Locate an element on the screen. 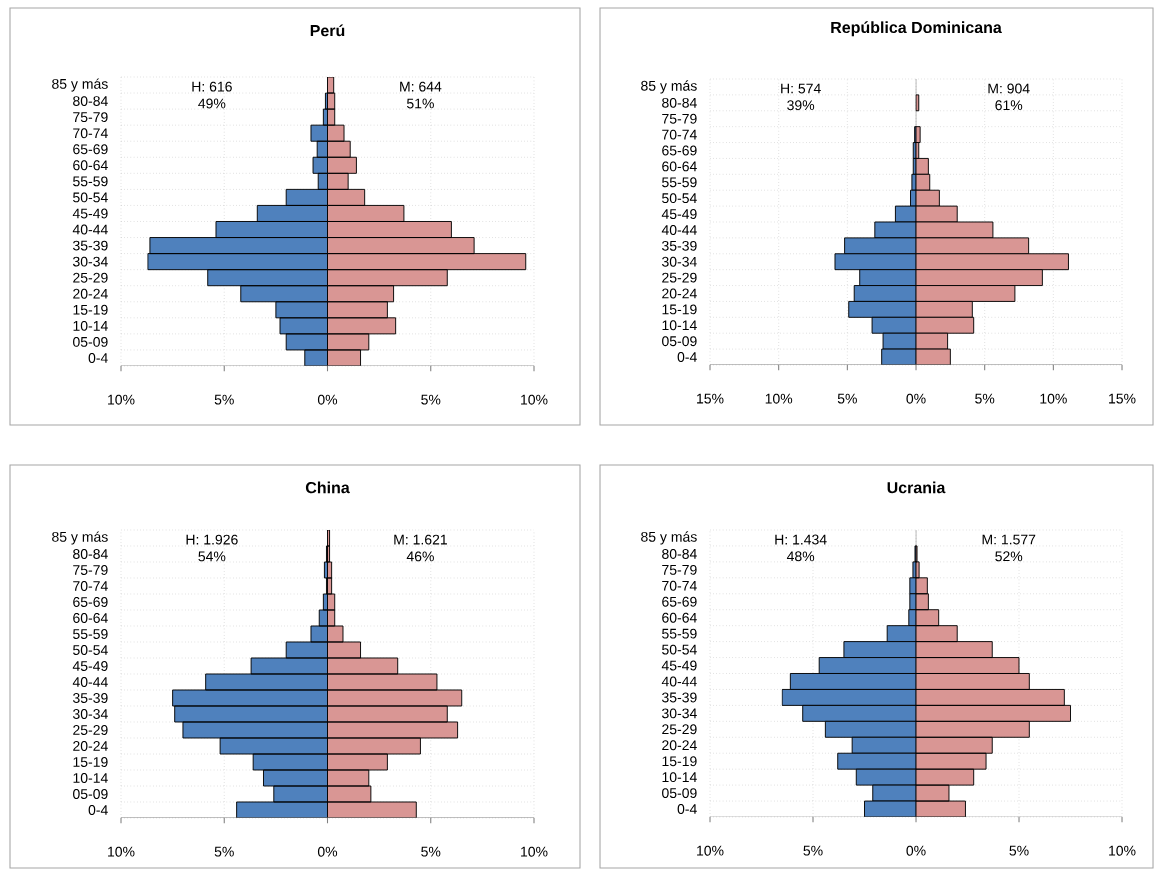  annotation: H: 574 is located at coordinates (801, 88).